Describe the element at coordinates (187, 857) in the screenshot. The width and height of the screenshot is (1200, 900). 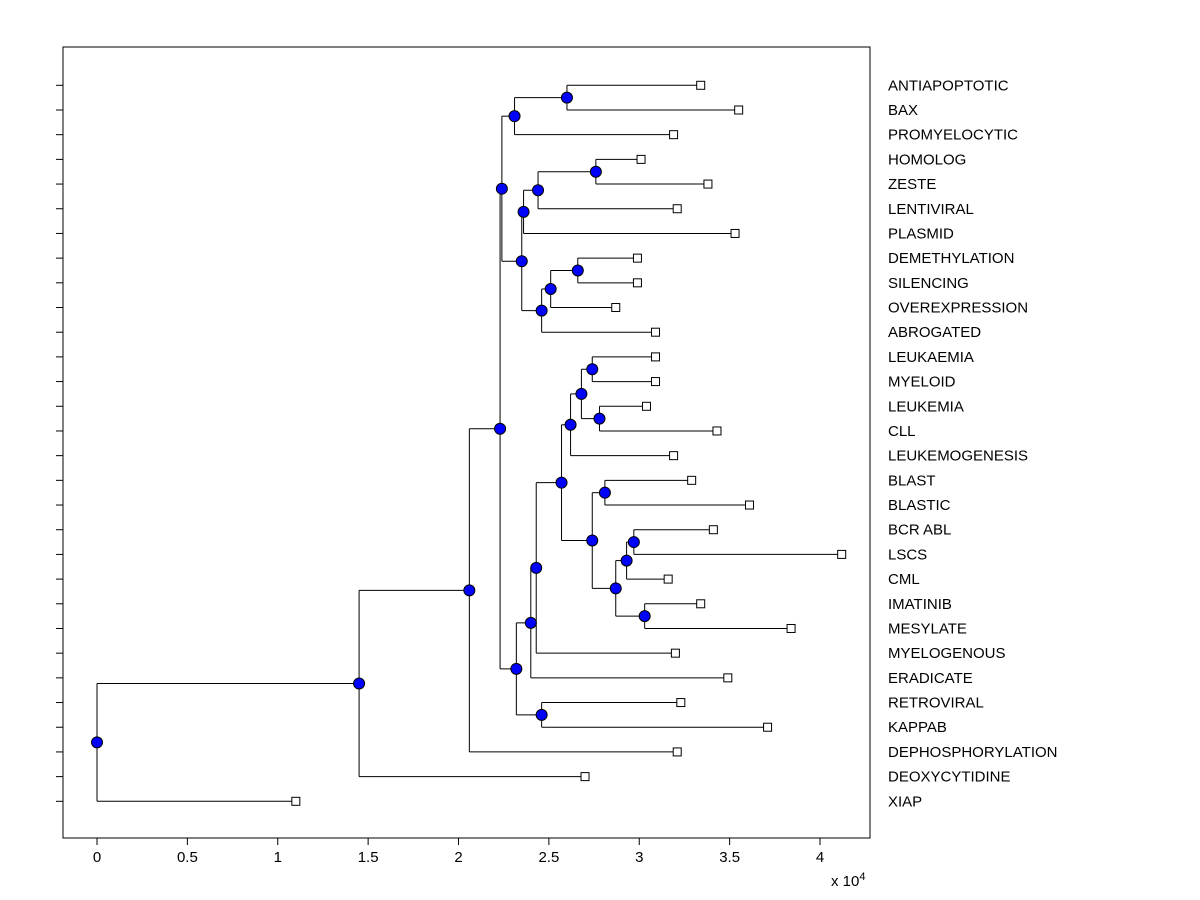
I see `x-tick-label: 0.5` at that location.